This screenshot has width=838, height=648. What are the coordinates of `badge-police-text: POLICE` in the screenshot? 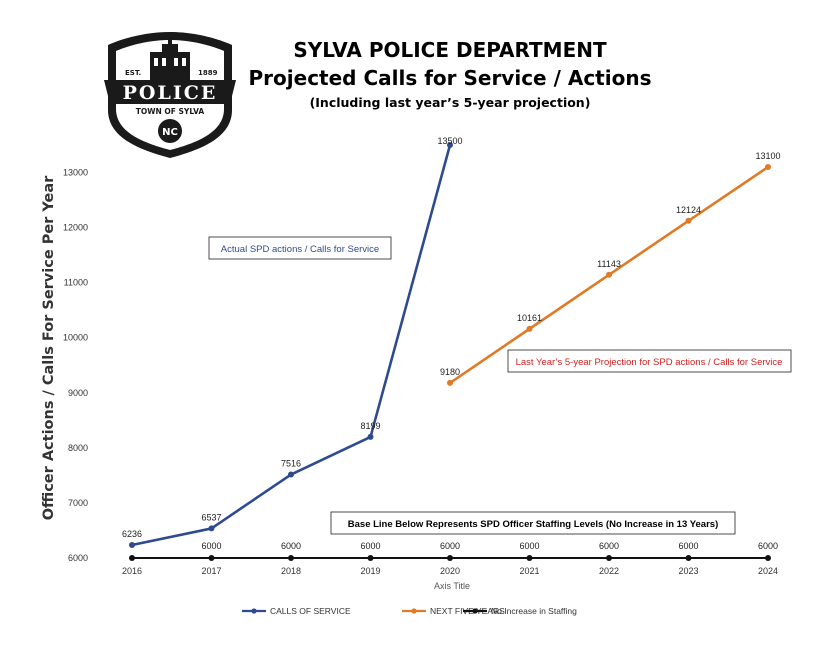 It's located at (170, 93).